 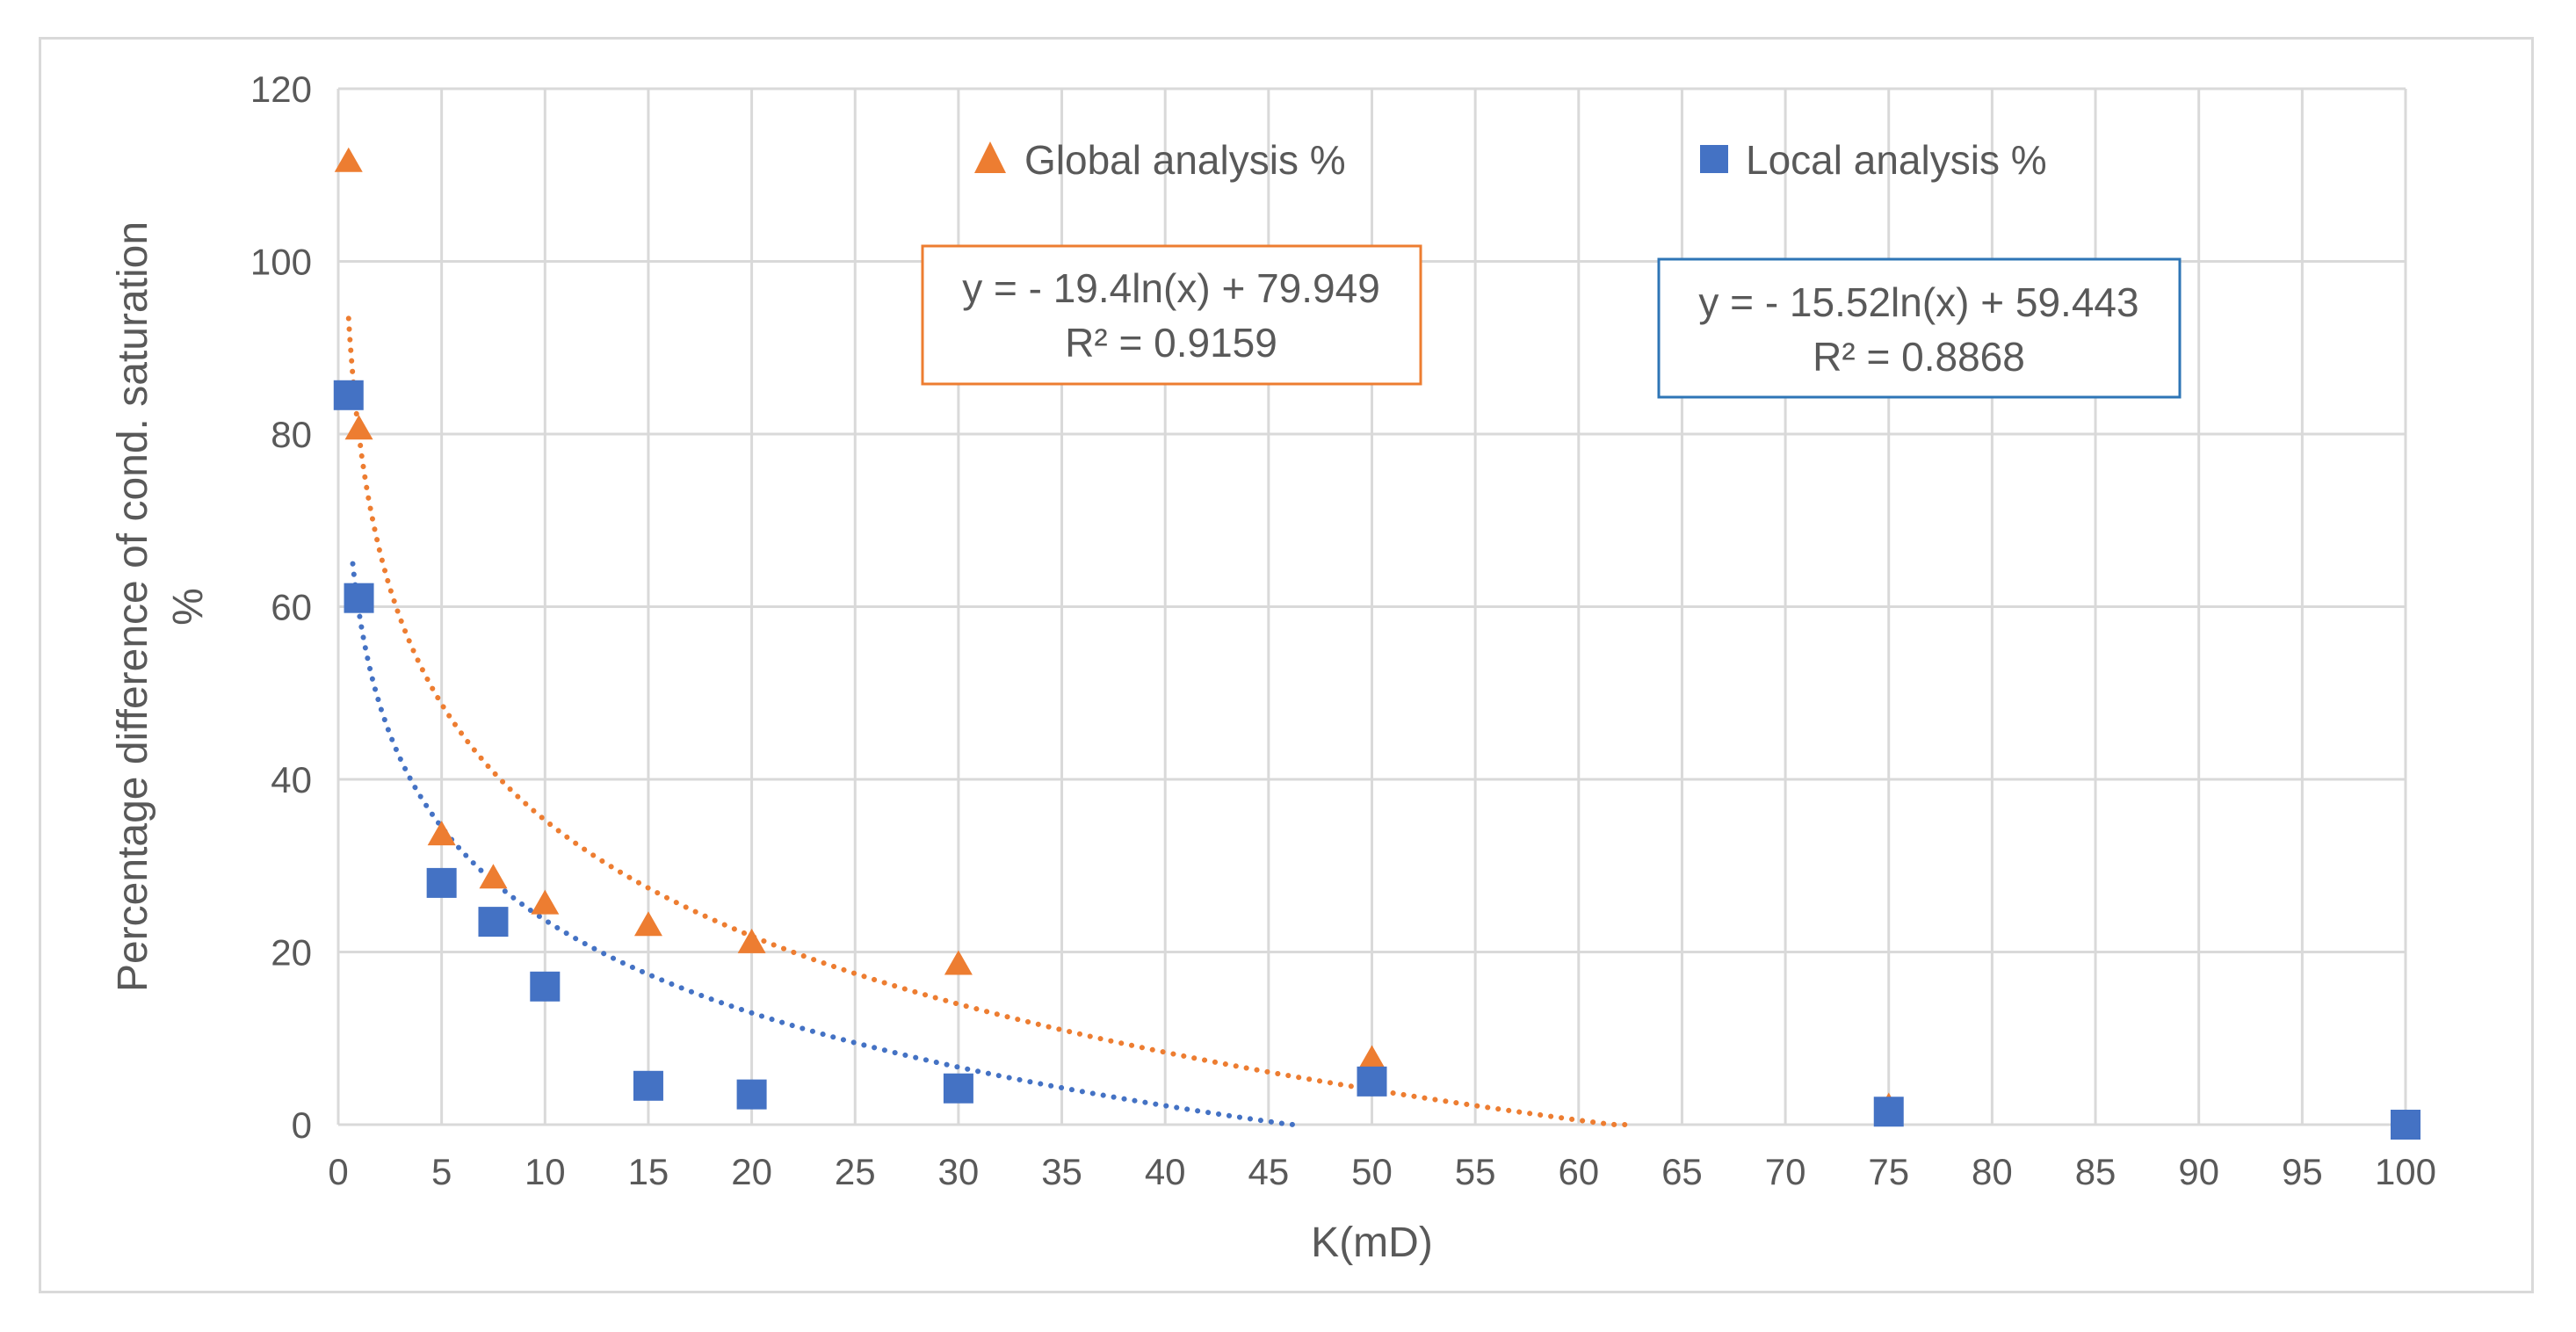 What do you see at coordinates (2198, 1171) in the screenshot?
I see `x-tick-label-90: 90` at bounding box center [2198, 1171].